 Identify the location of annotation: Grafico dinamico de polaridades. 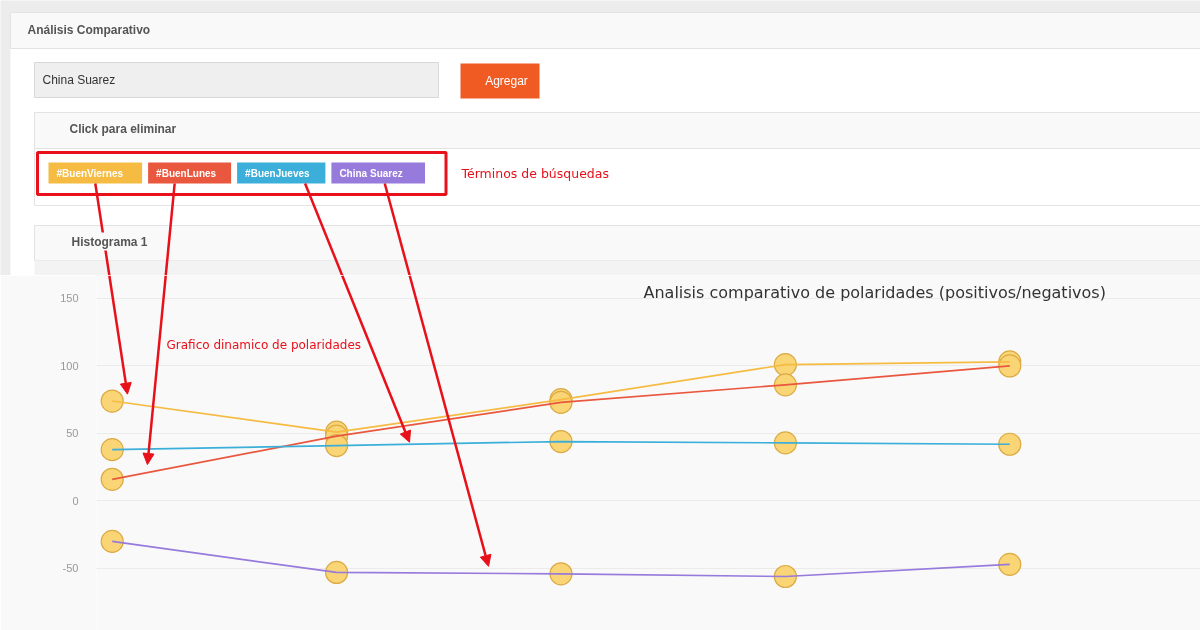
(264, 344).